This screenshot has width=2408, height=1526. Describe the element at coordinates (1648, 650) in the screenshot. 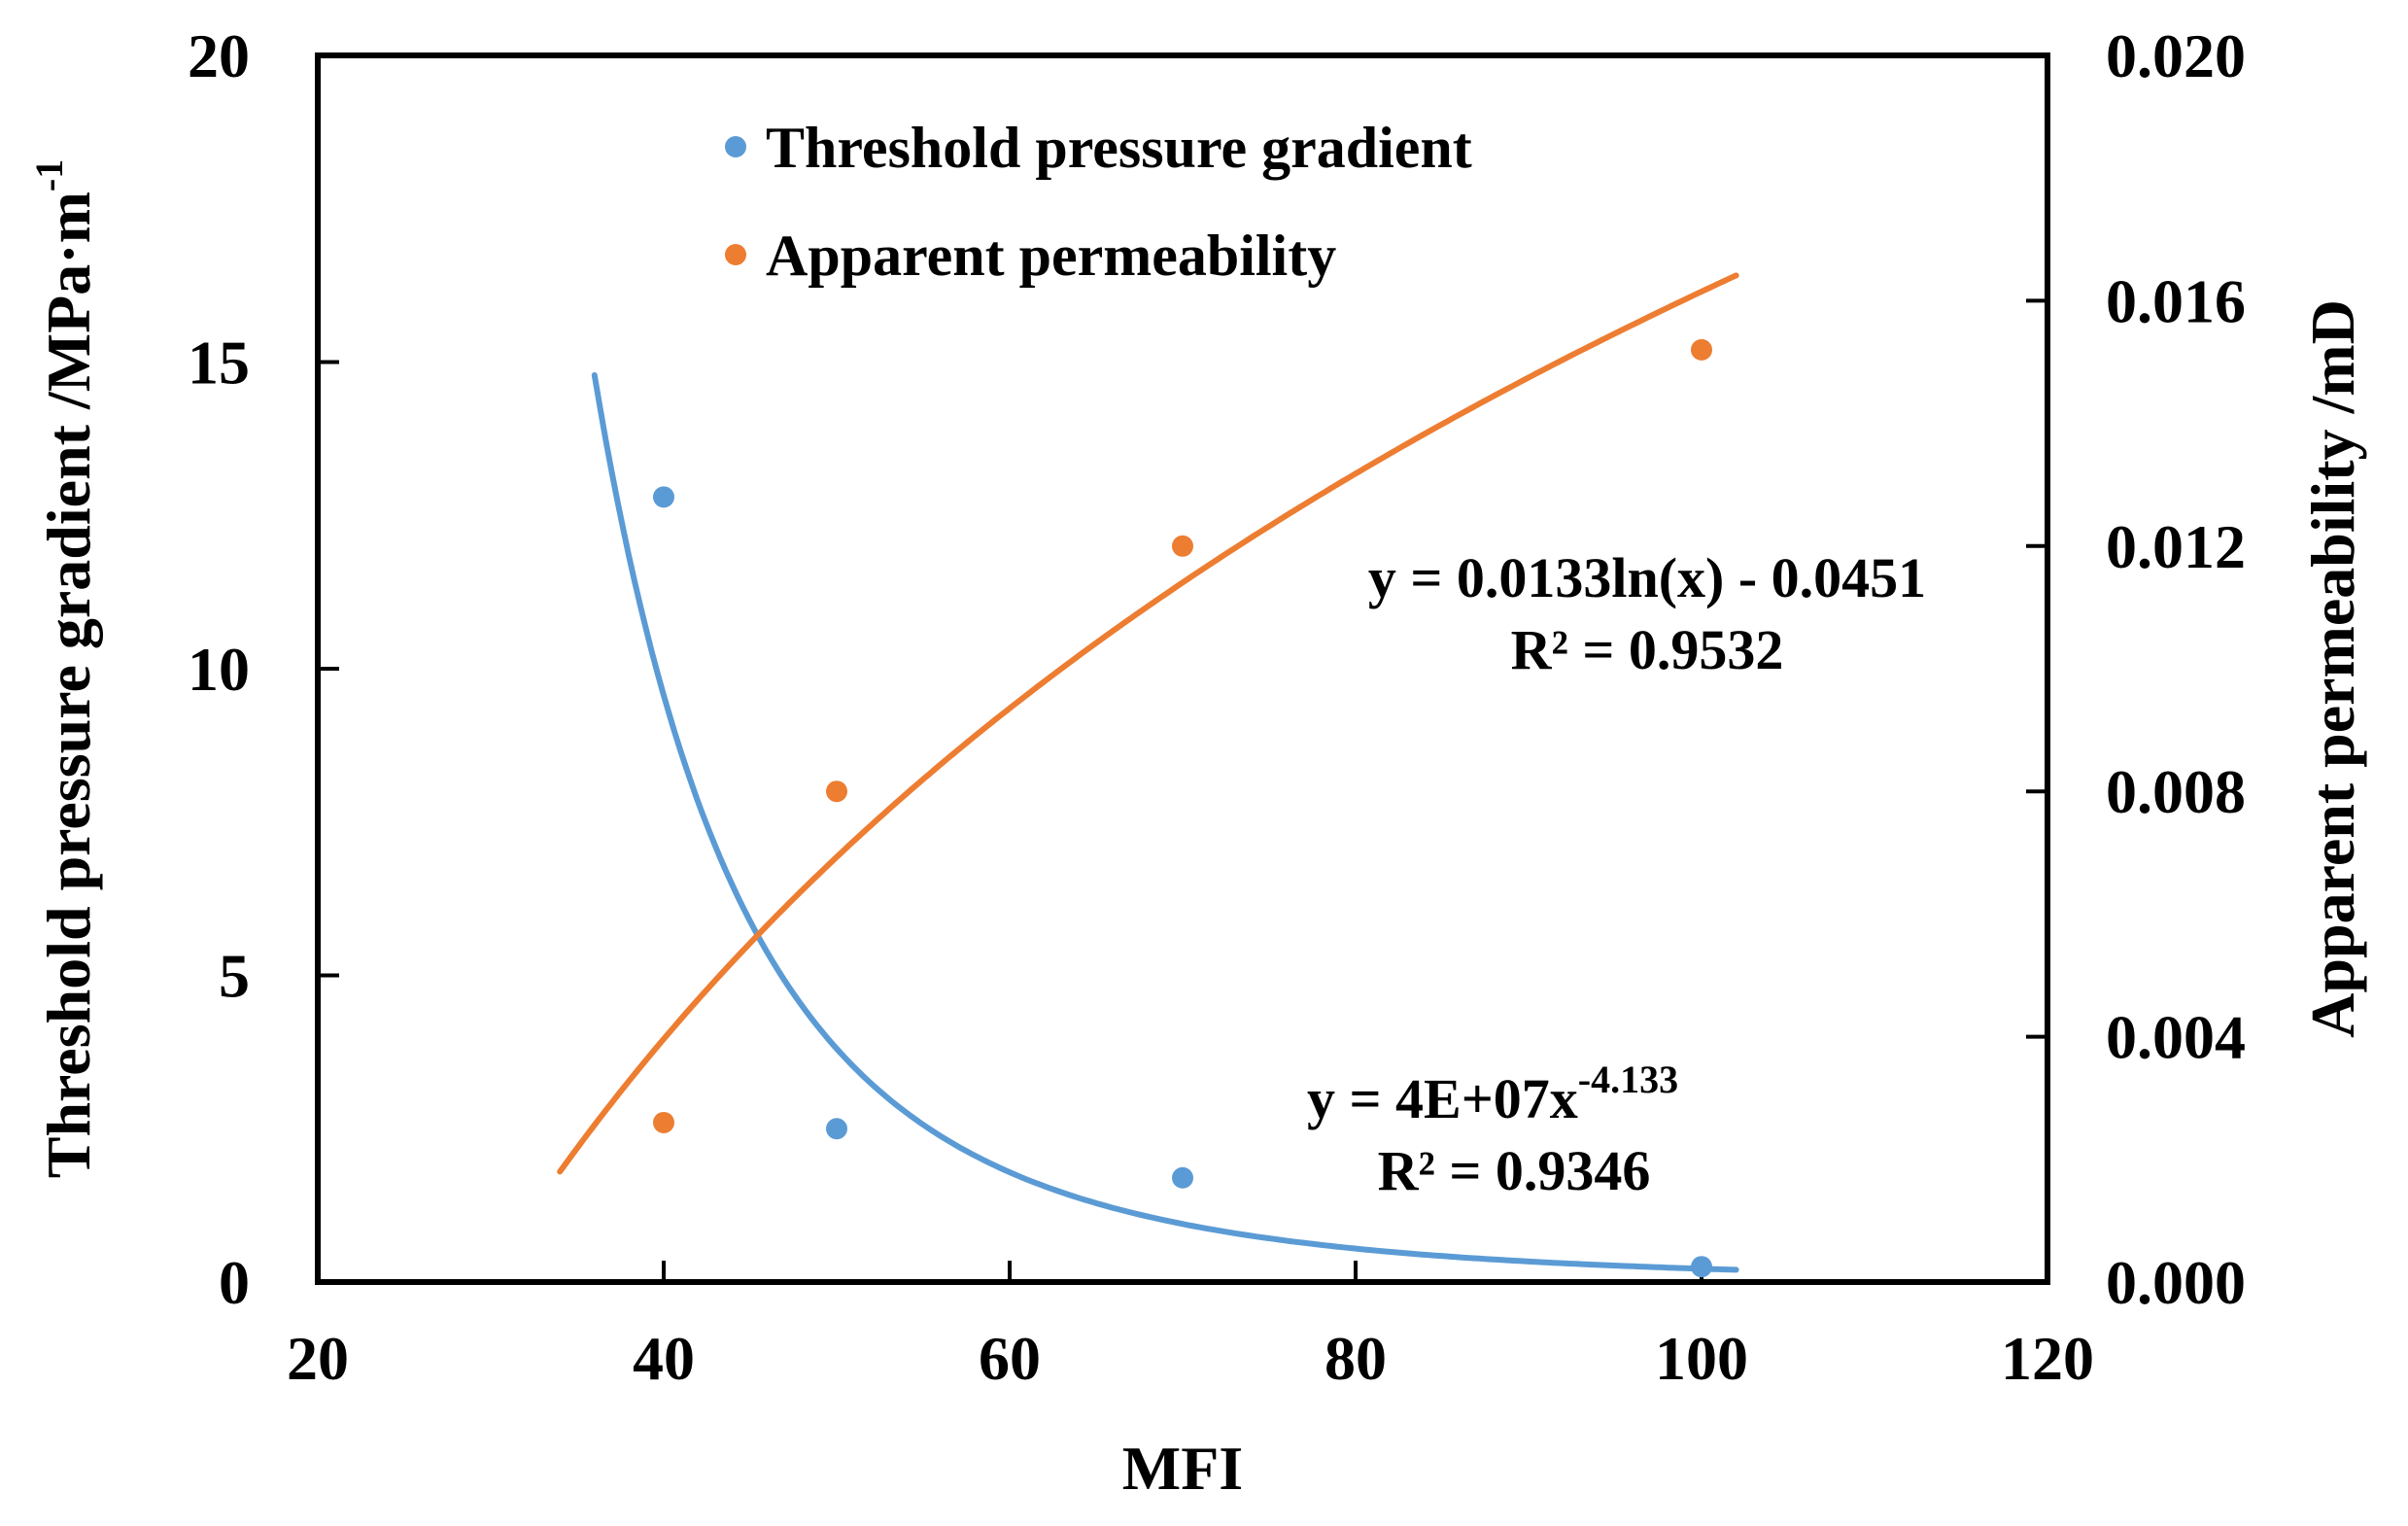

I see `permeability-r2-text: R² = 0.9532` at that location.